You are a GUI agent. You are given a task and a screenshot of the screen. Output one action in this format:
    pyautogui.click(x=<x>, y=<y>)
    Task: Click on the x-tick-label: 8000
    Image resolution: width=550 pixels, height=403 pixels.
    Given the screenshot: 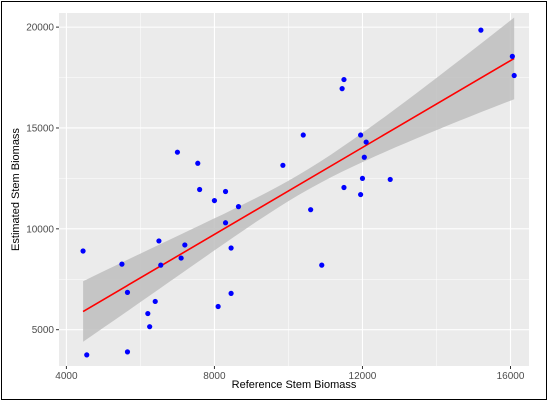 What is the action you would take?
    pyautogui.click(x=214, y=376)
    